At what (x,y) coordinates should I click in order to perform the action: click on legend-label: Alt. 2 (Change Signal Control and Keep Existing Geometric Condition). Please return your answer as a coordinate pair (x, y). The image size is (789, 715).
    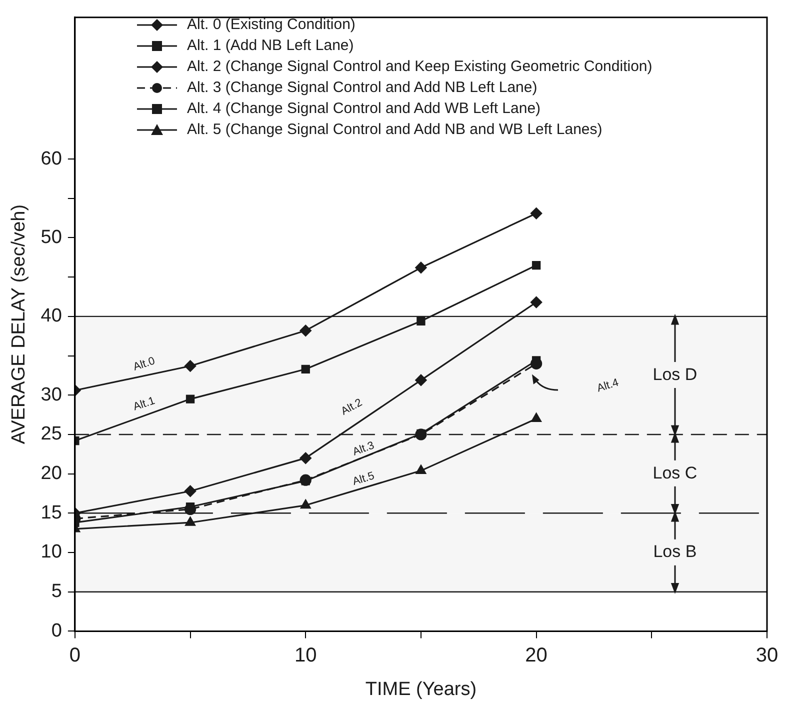
    Looking at the image, I should click on (419, 66).